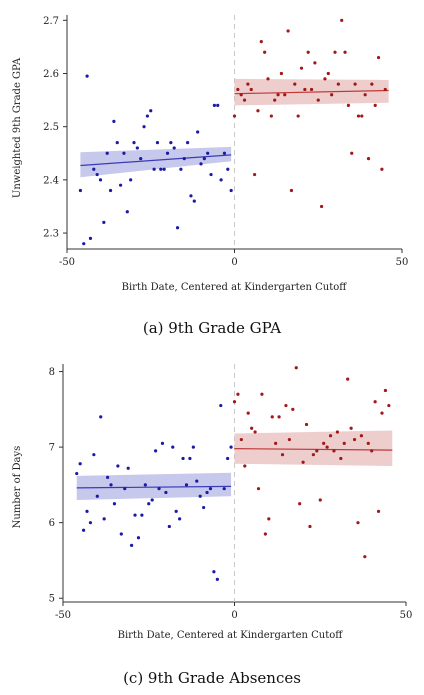  What do you see at coordinates (17, 127) in the screenshot?
I see `y-axis-label: Unweighted 9th Grade GPA` at bounding box center [17, 127].